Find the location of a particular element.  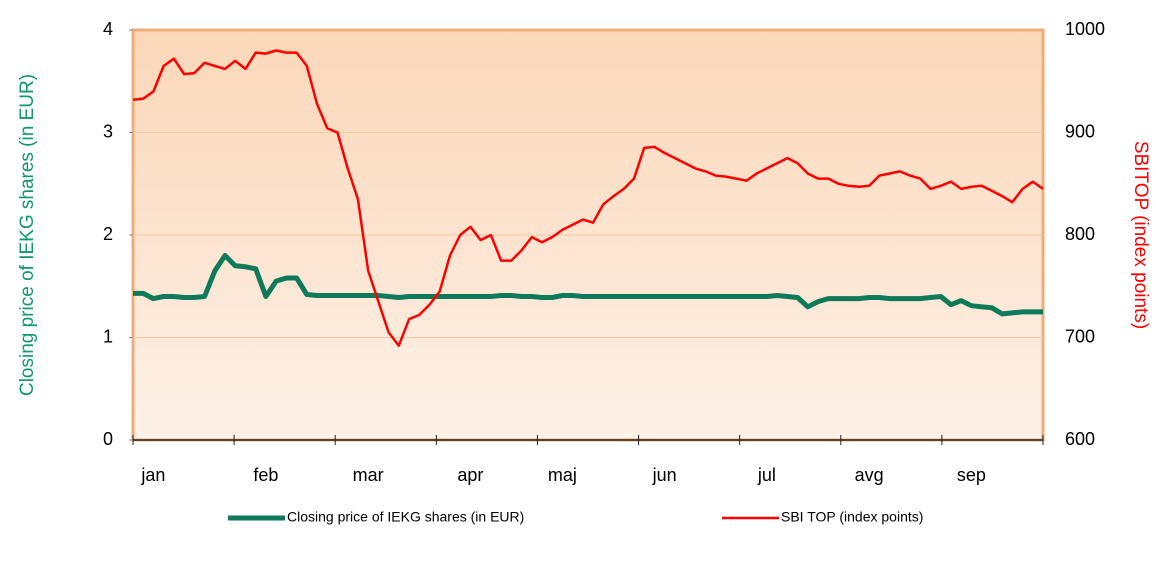

x-tick-label: jun is located at coordinates (664, 475).